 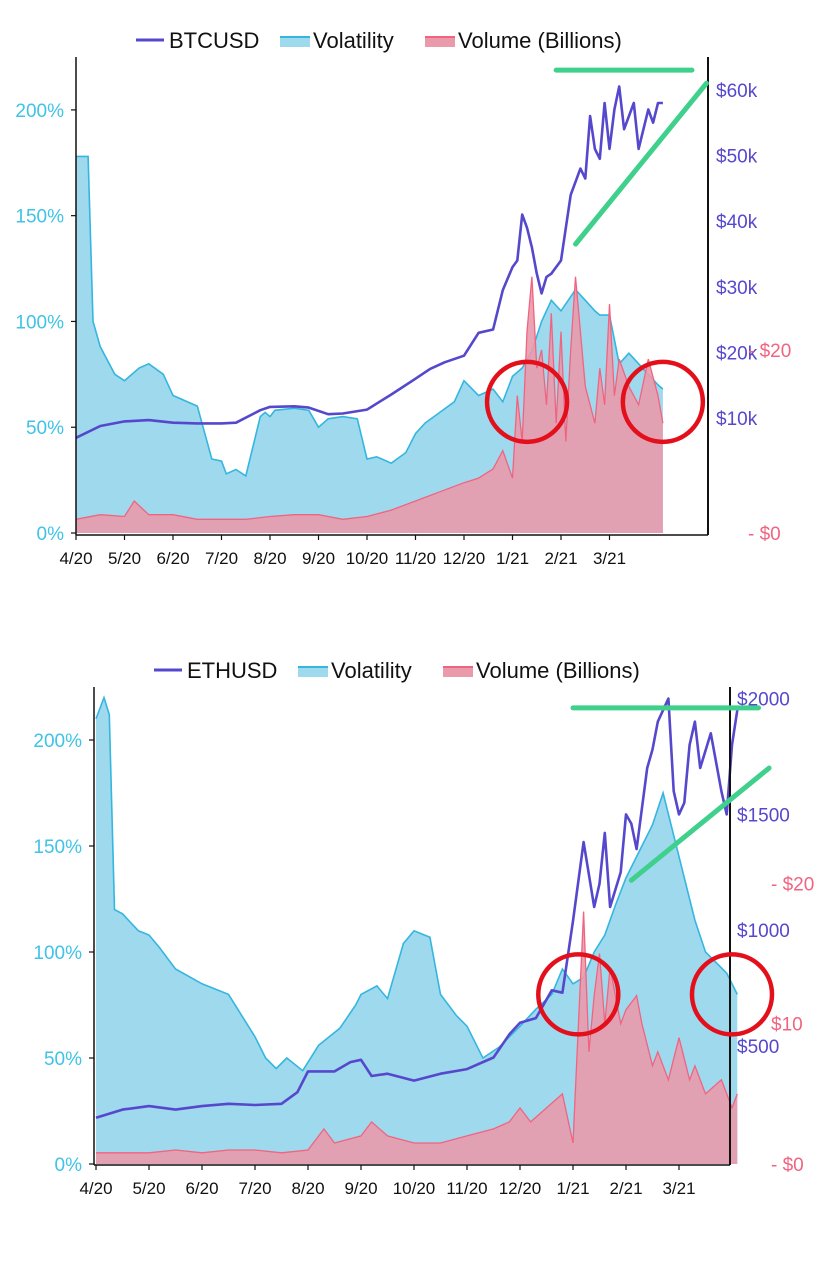 I want to click on panel-2-volume-line, so click(x=417, y=1032).